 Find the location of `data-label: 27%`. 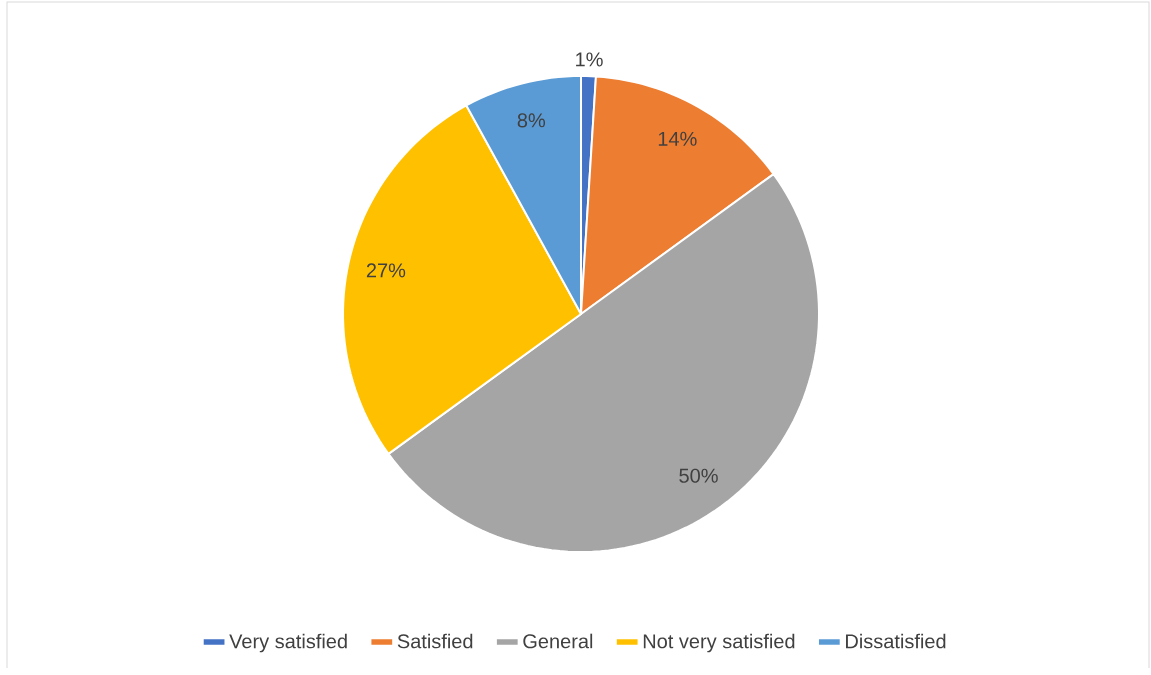

data-label: 27% is located at coordinates (386, 270).